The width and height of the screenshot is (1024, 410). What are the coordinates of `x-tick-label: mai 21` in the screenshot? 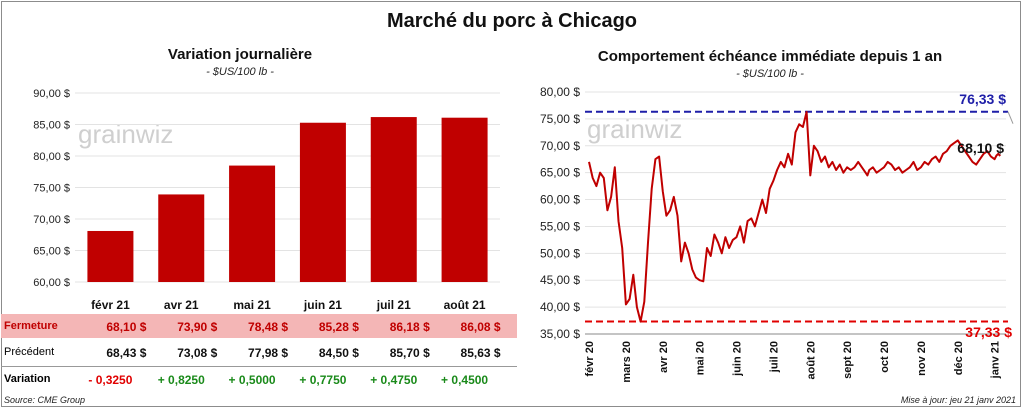 It's located at (252, 305).